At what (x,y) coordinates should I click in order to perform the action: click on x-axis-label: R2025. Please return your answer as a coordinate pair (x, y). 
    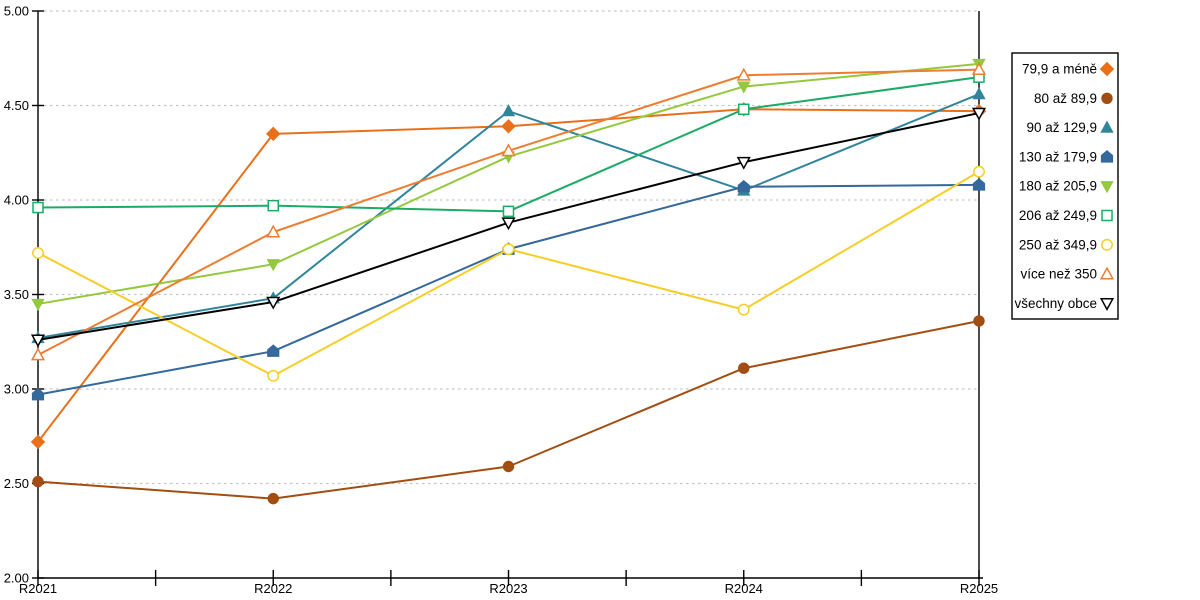
    Looking at the image, I should click on (979, 588).